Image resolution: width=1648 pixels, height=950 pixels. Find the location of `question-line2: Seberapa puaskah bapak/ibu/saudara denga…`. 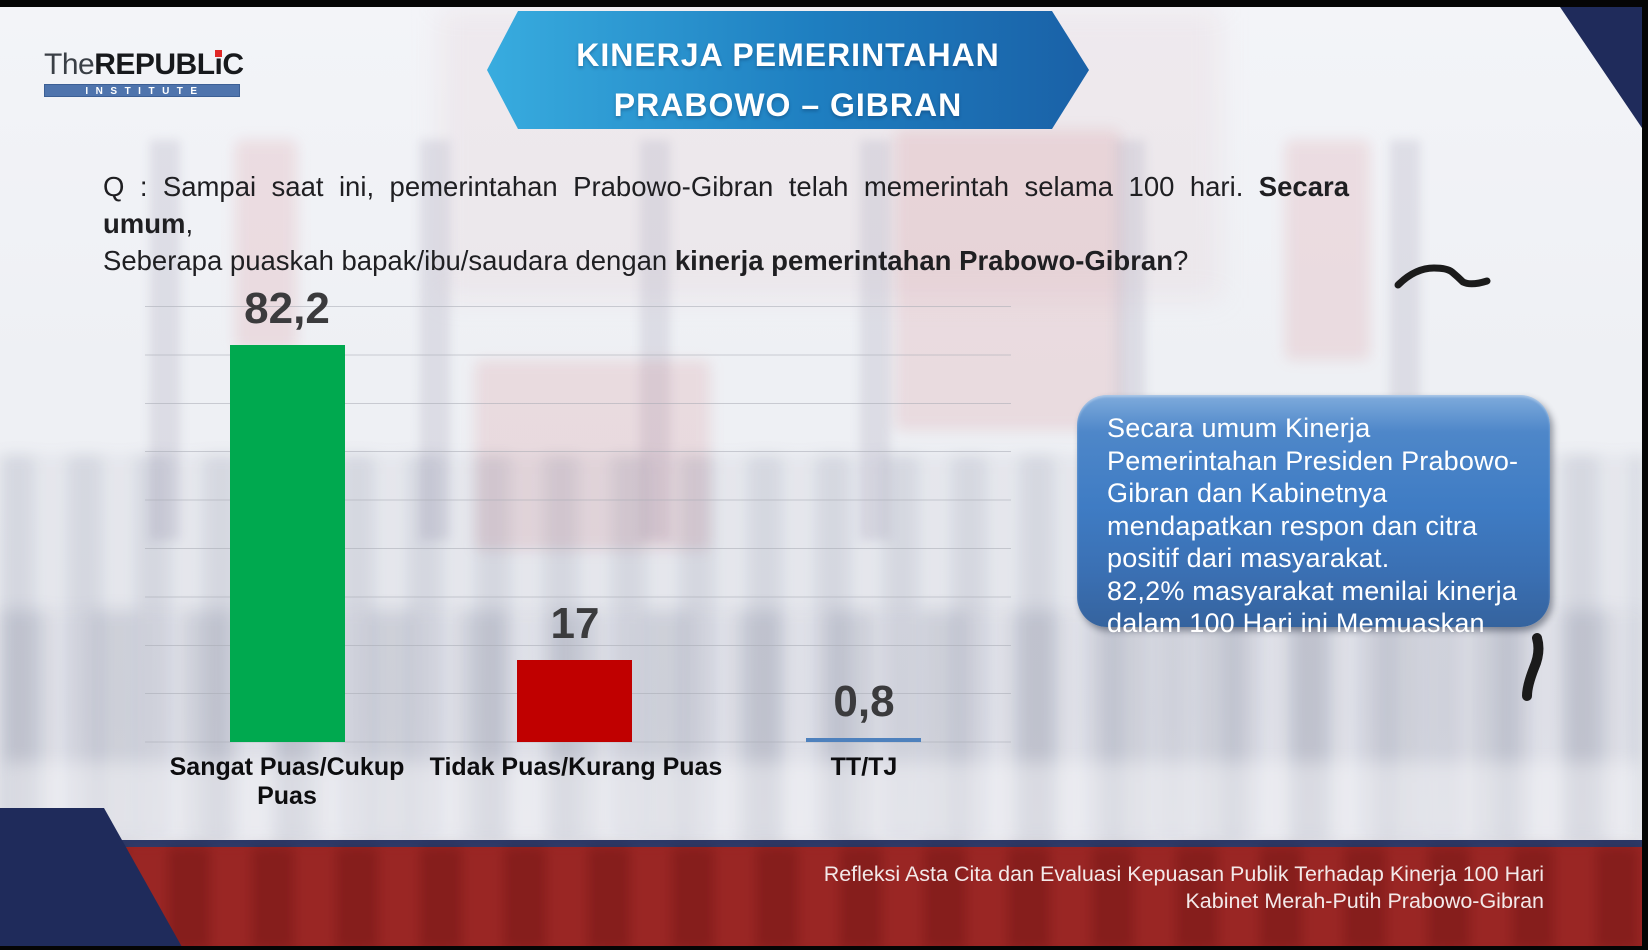

question-line2: Seberapa puaskah bapak/ibu/saudara denga… is located at coordinates (726, 260).